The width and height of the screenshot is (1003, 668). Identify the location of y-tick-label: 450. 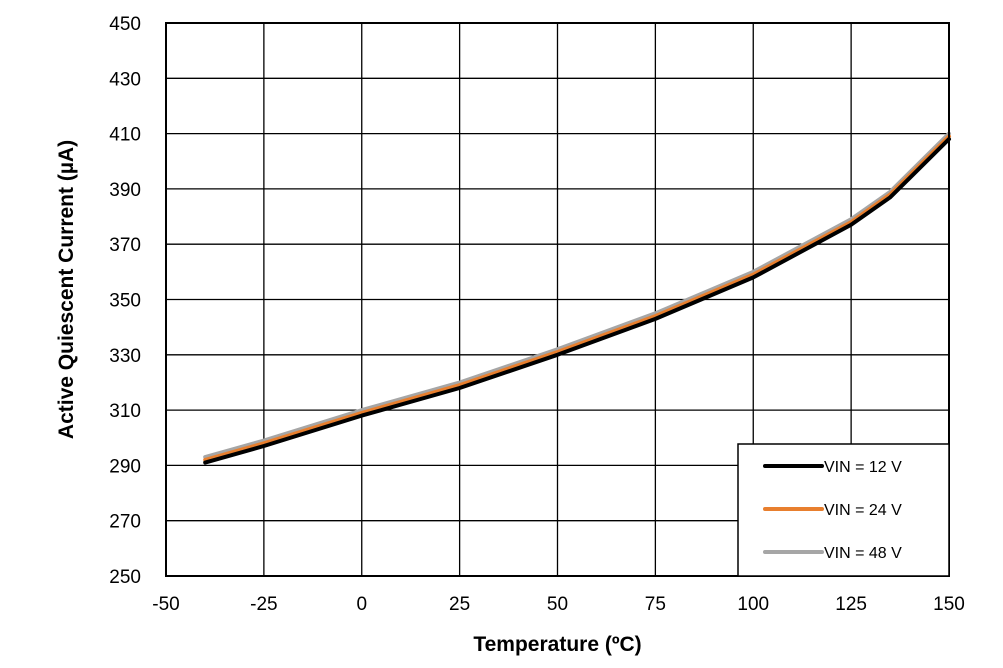
(125, 24).